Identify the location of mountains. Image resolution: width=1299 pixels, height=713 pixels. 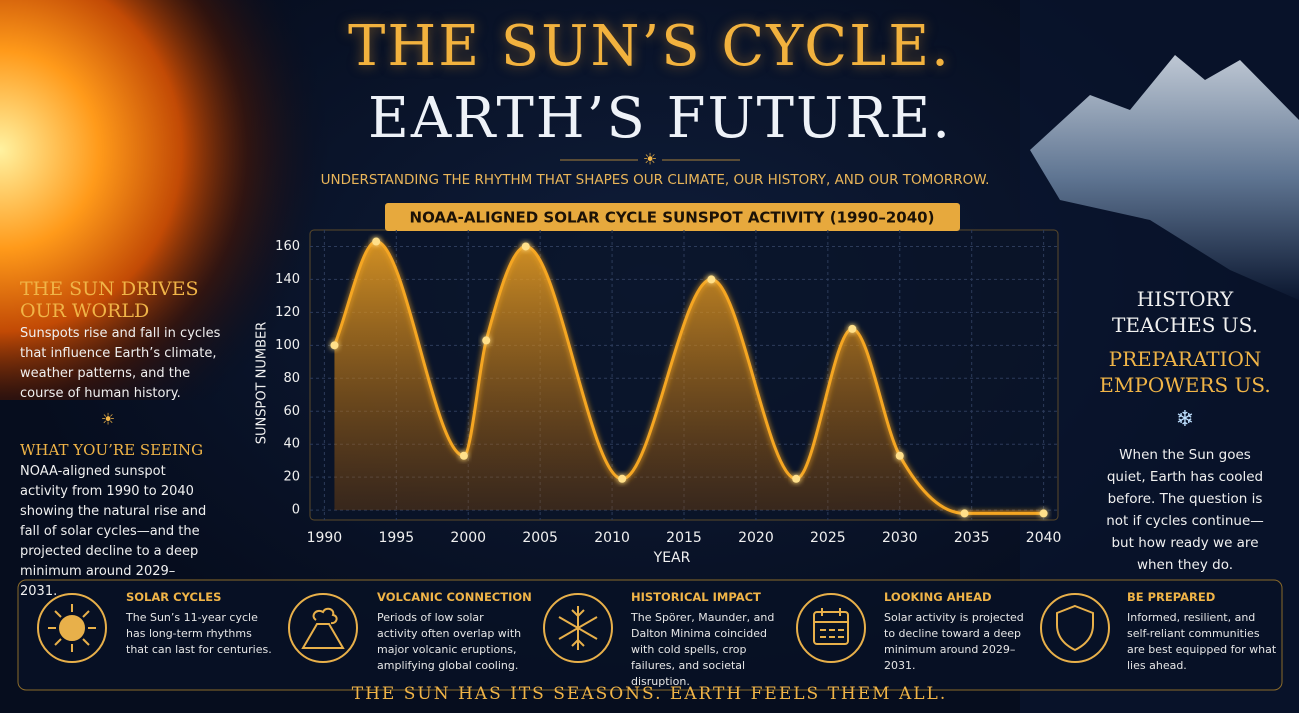
(1164, 177).